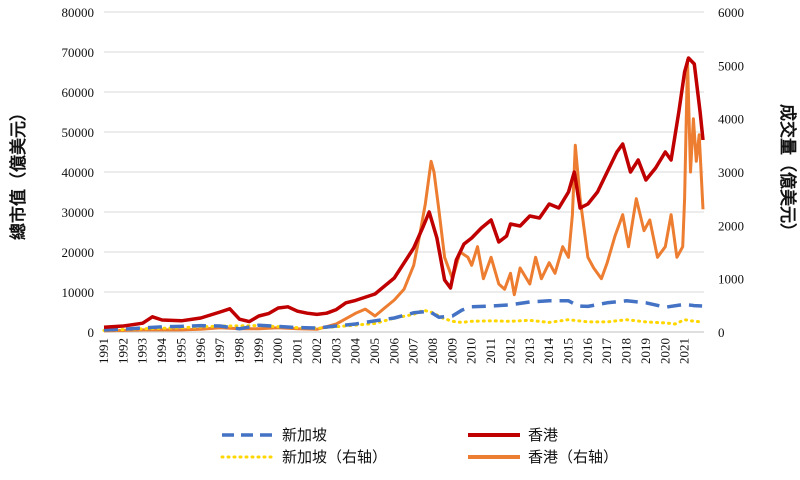 The width and height of the screenshot is (800, 480). I want to click on x-tick-label: 1999, so click(258, 351).